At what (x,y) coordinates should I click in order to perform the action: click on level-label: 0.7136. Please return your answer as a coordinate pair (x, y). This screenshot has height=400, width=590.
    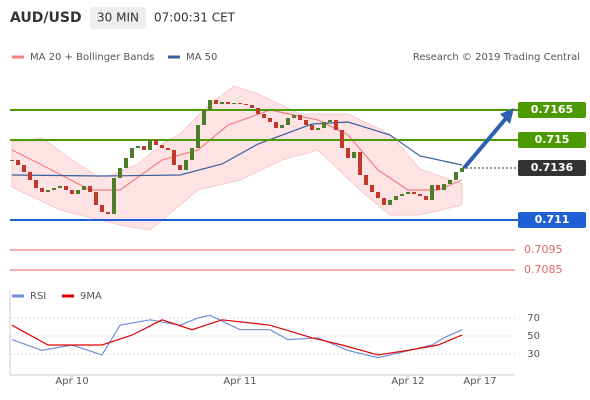
    Looking at the image, I should click on (552, 167).